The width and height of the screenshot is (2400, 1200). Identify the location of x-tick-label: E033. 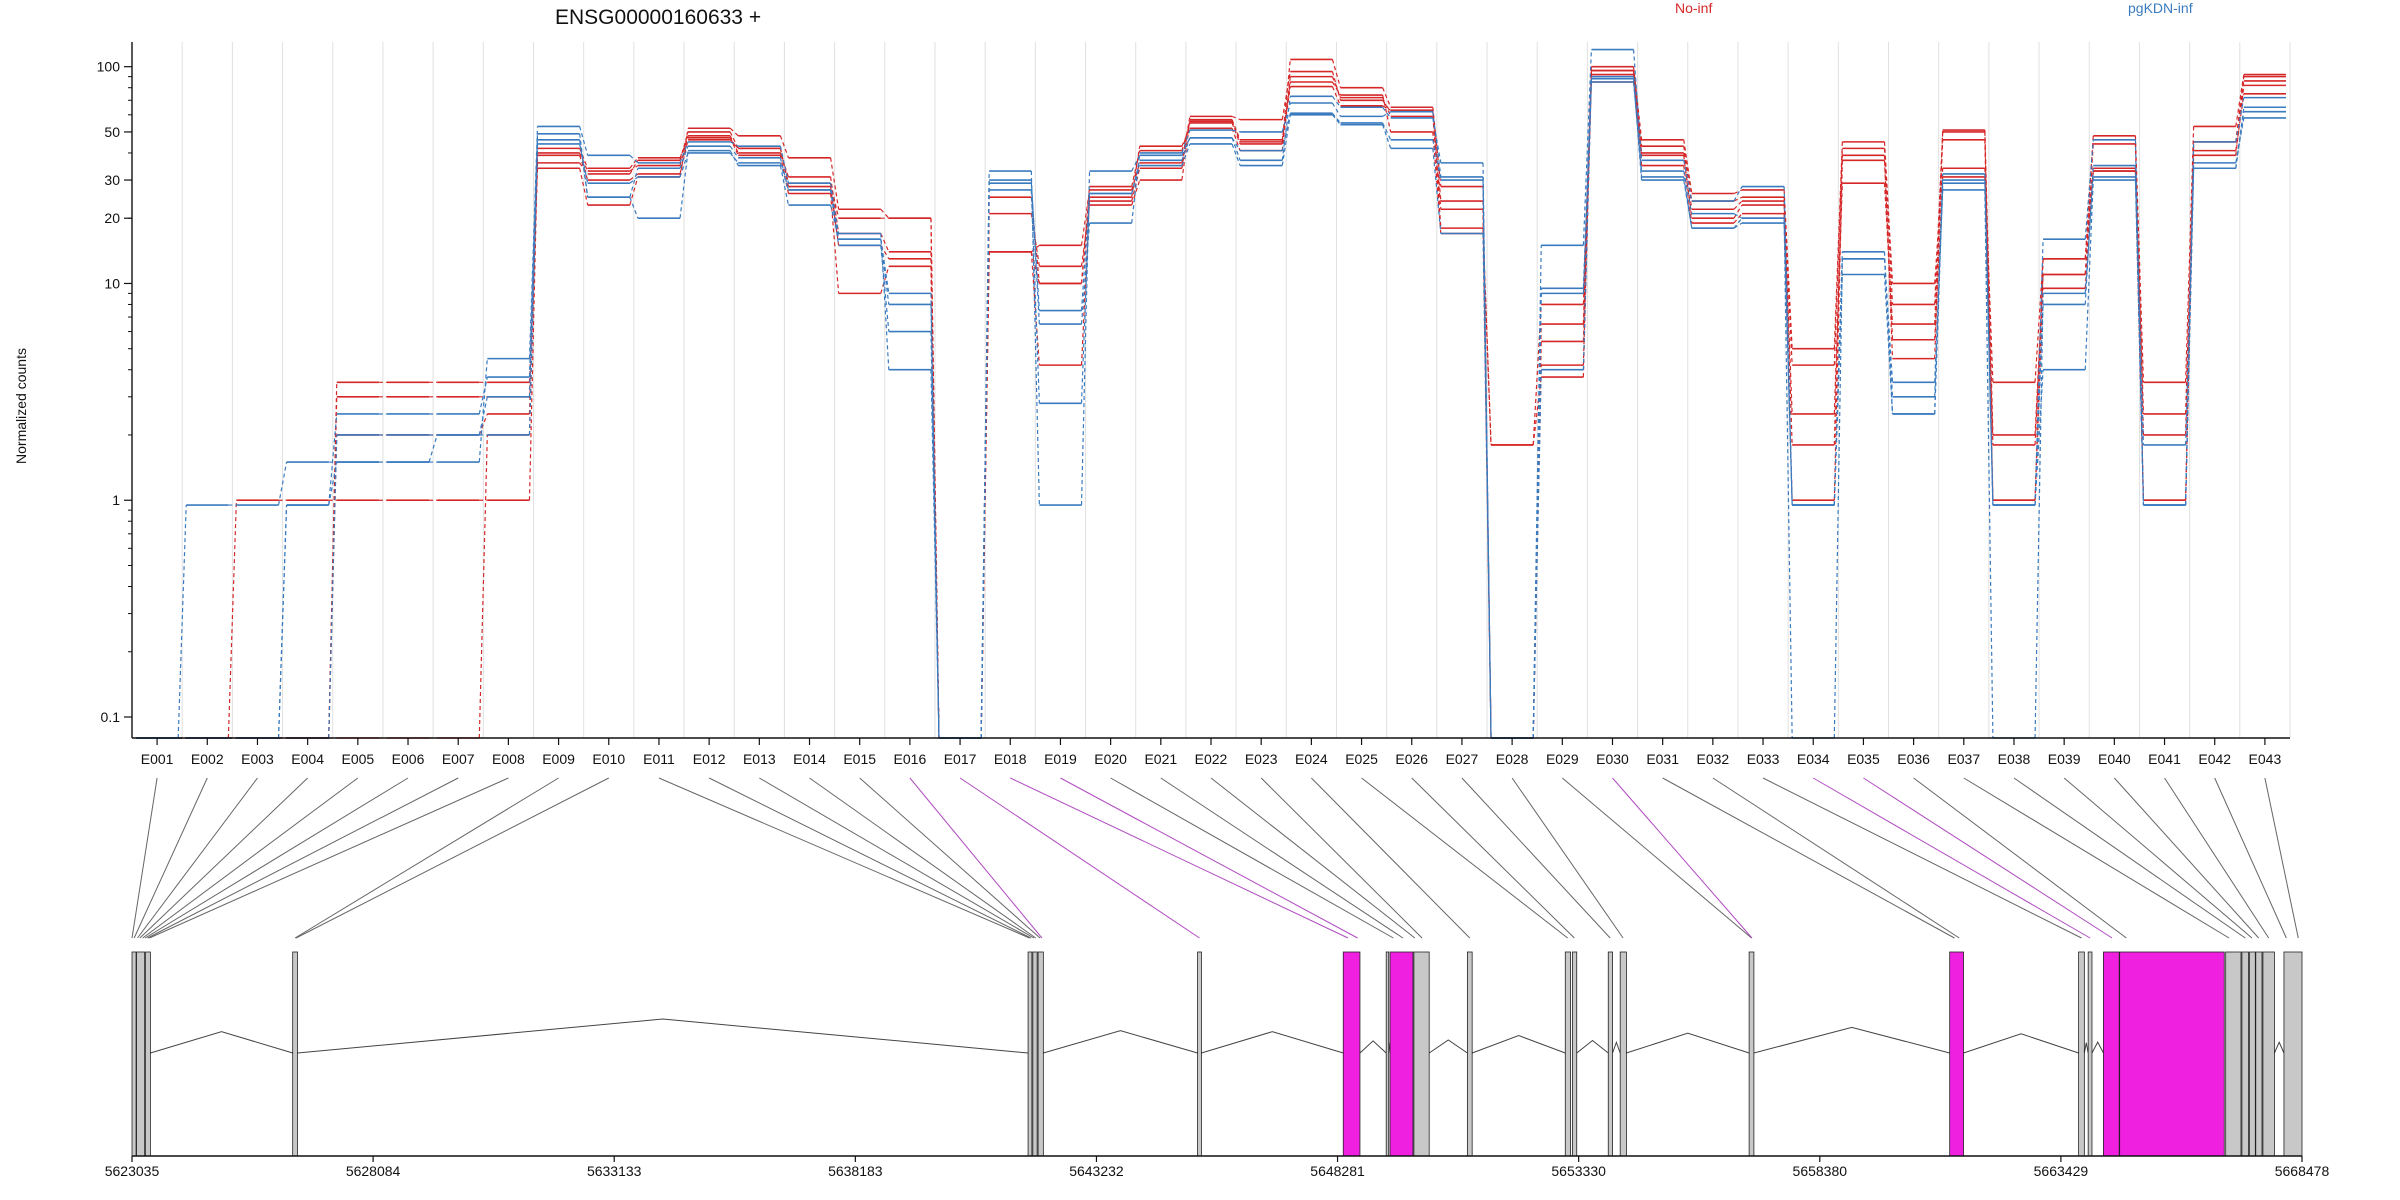
(1763, 759).